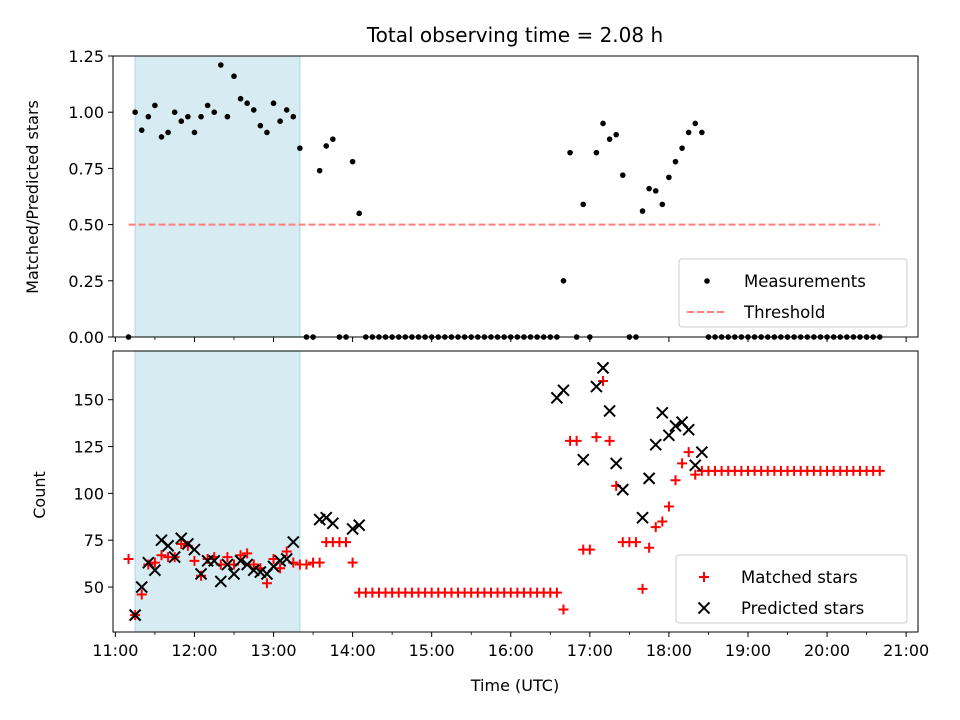 This screenshot has height=720, width=960. What do you see at coordinates (707, 281) in the screenshot?
I see `legend-handle-measurements` at bounding box center [707, 281].